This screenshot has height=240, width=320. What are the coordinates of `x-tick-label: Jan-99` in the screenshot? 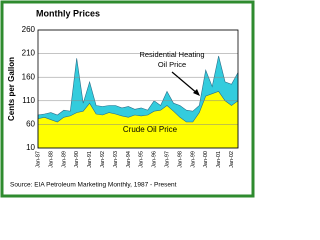 It's located at (193, 159).